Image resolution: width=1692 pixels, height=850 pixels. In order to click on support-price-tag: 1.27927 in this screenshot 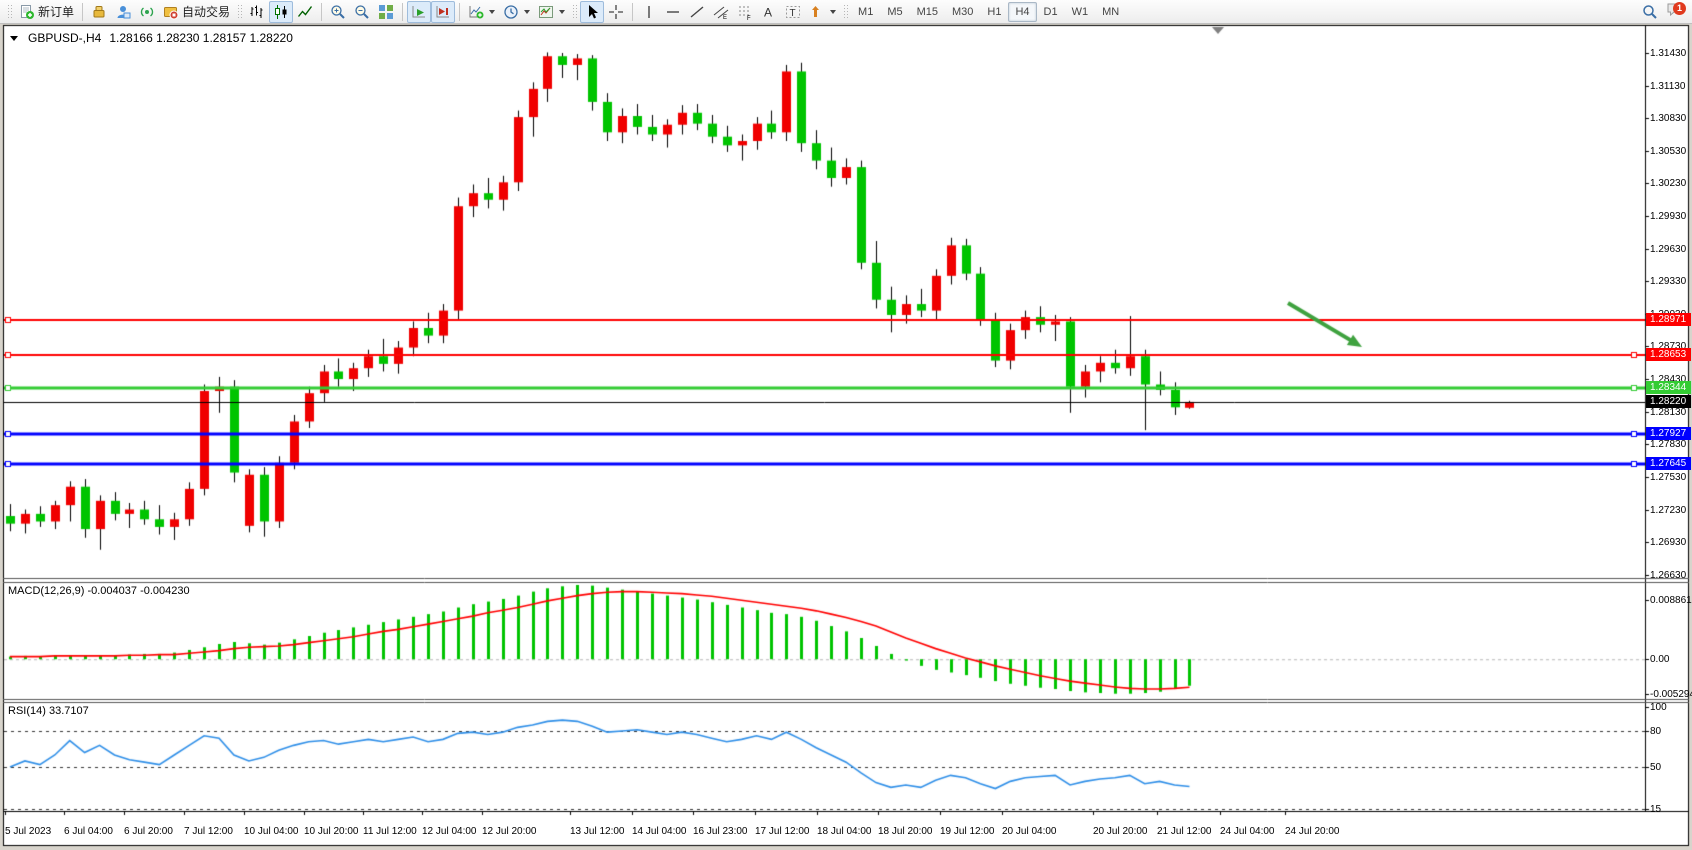, I will do `click(1668, 433)`.